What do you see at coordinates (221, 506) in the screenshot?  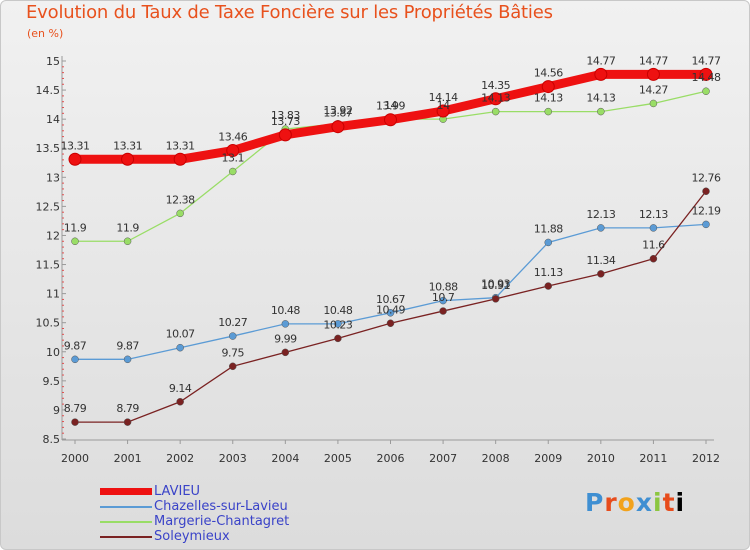 I see `legend-label-chazelles: Chazelles-sur-Lavieu` at bounding box center [221, 506].